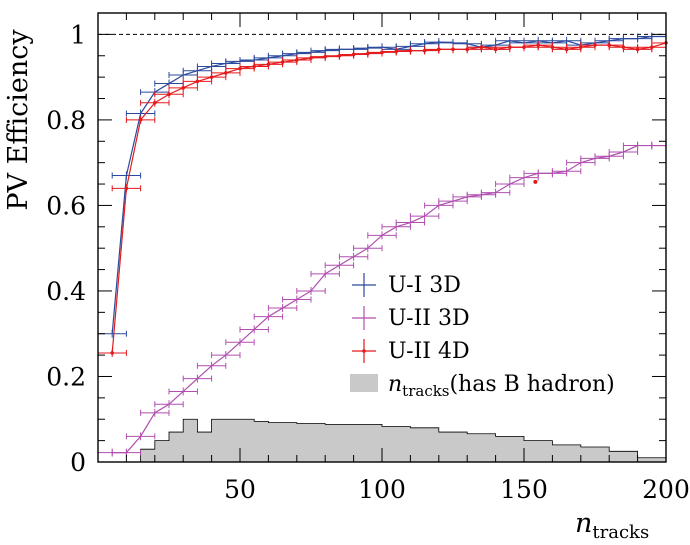 The image size is (690, 545). I want to click on legend-label: U-II 4D, so click(429, 351).